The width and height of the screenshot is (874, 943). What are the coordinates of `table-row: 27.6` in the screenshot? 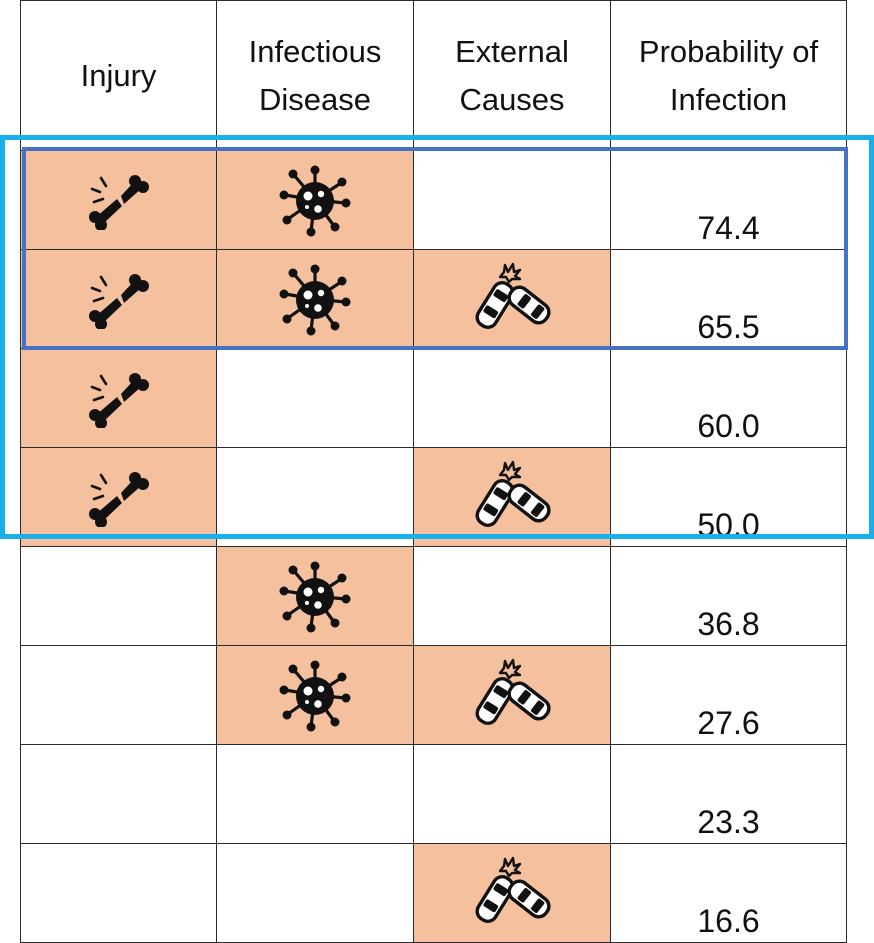 It's located at (433, 695).